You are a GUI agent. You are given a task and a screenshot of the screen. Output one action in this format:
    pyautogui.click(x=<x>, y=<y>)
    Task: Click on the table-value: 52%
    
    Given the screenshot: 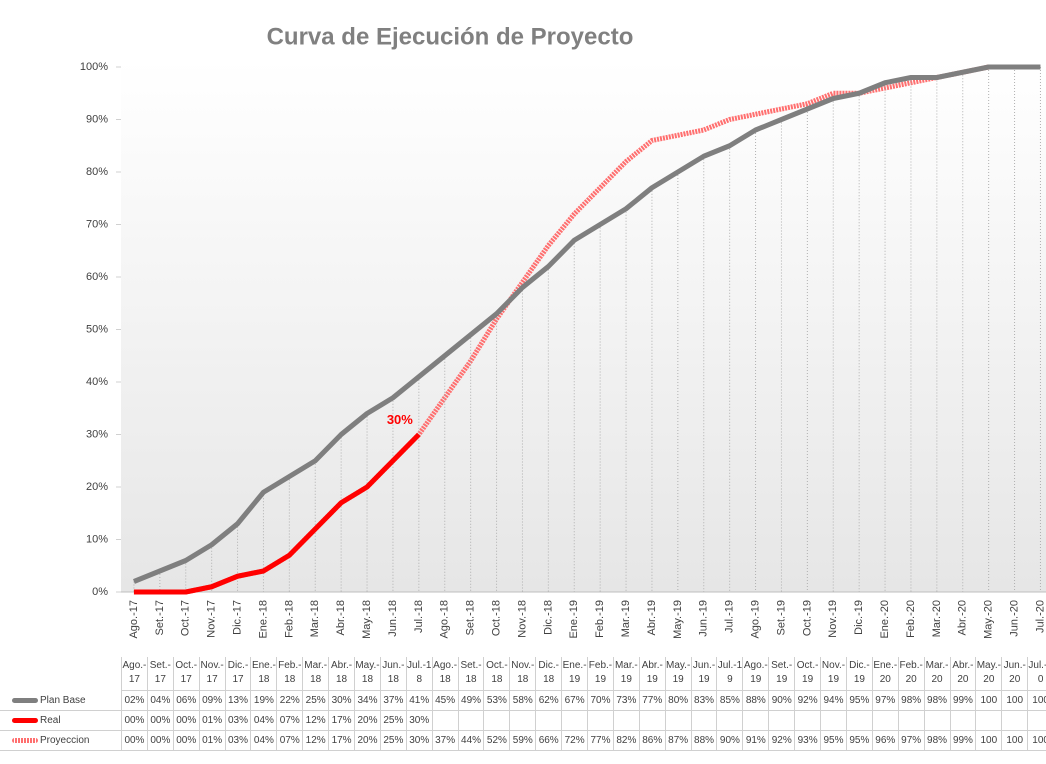 What is the action you would take?
    pyautogui.click(x=496, y=741)
    